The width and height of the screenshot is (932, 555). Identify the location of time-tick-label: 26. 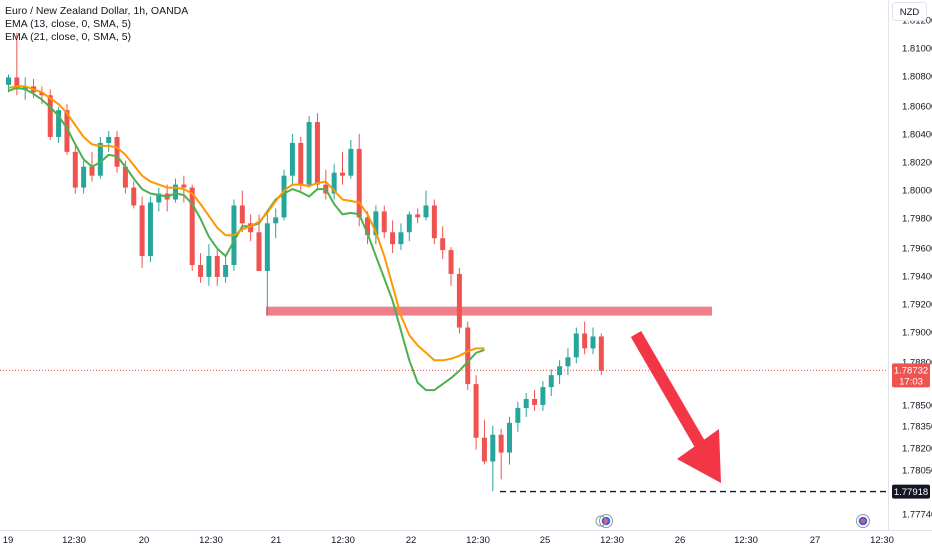
(680, 540).